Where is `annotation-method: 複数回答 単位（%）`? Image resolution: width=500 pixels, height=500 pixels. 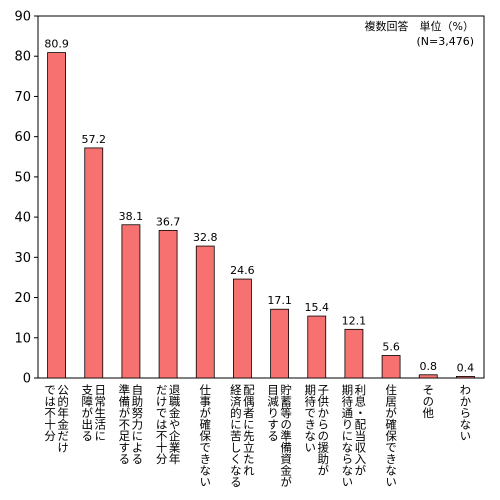
annotation-method: 複数回答 単位（%） is located at coordinates (419, 26).